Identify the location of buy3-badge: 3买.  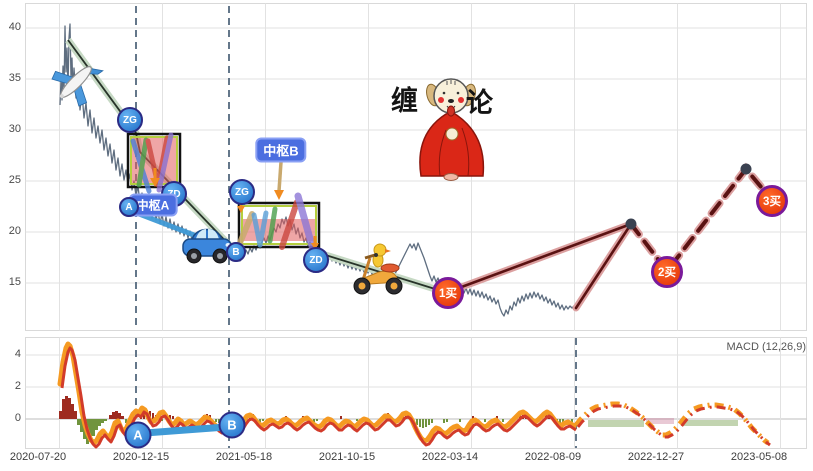
(772, 201).